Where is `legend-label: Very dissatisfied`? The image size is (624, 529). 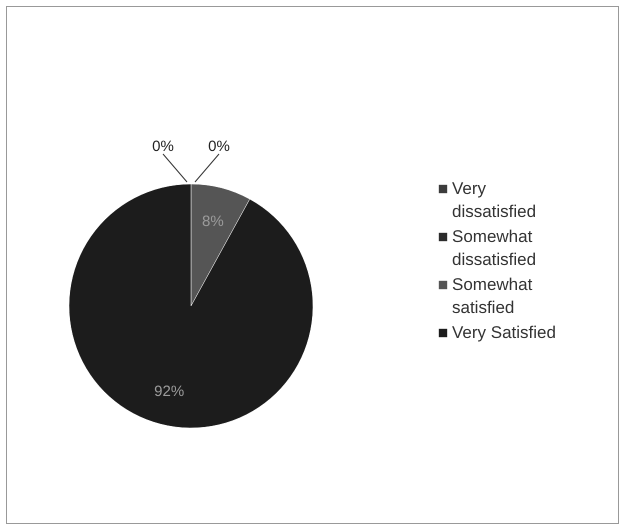 legend-label: Very dissatisfied is located at coordinates (494, 200).